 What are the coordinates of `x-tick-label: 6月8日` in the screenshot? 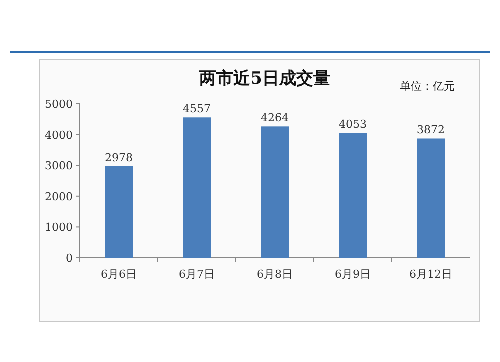 It's located at (275, 274).